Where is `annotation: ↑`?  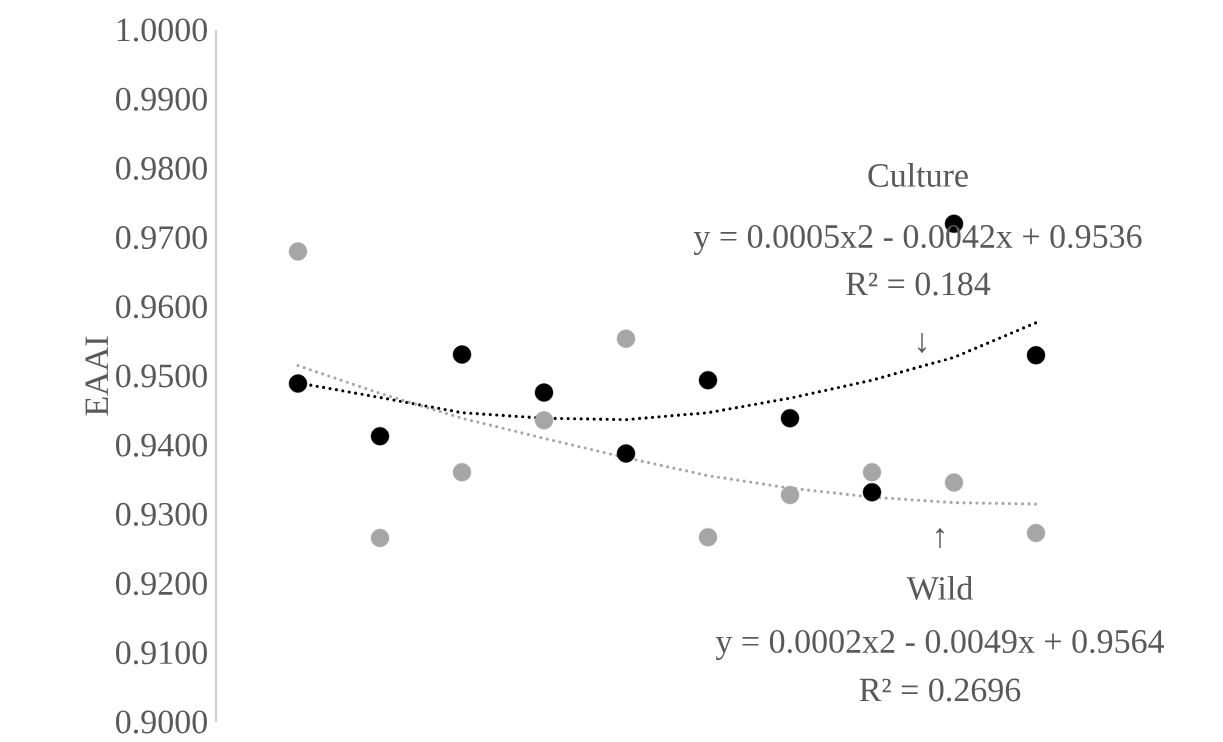
annotation: ↑ is located at coordinates (940, 538).